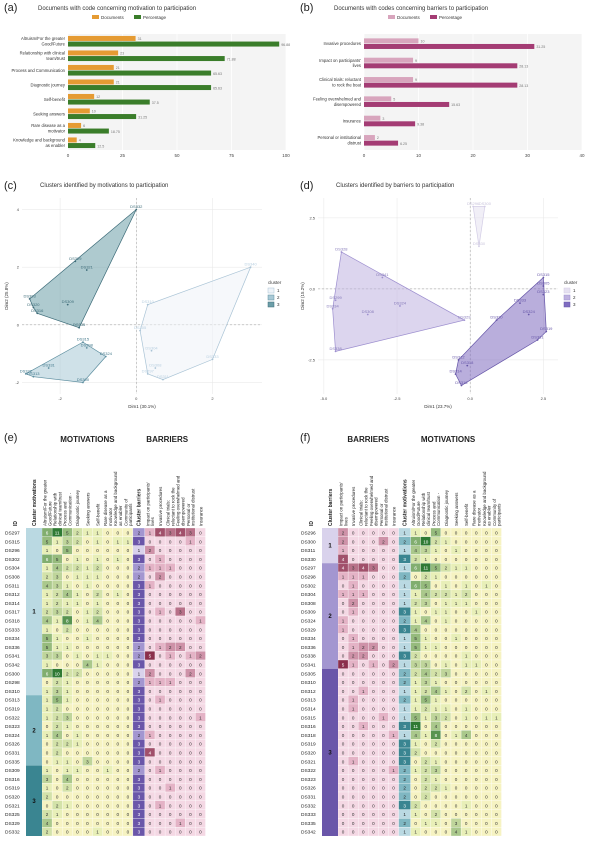  I want to click on column-header: Altruism/For the greater, so click(413, 502).